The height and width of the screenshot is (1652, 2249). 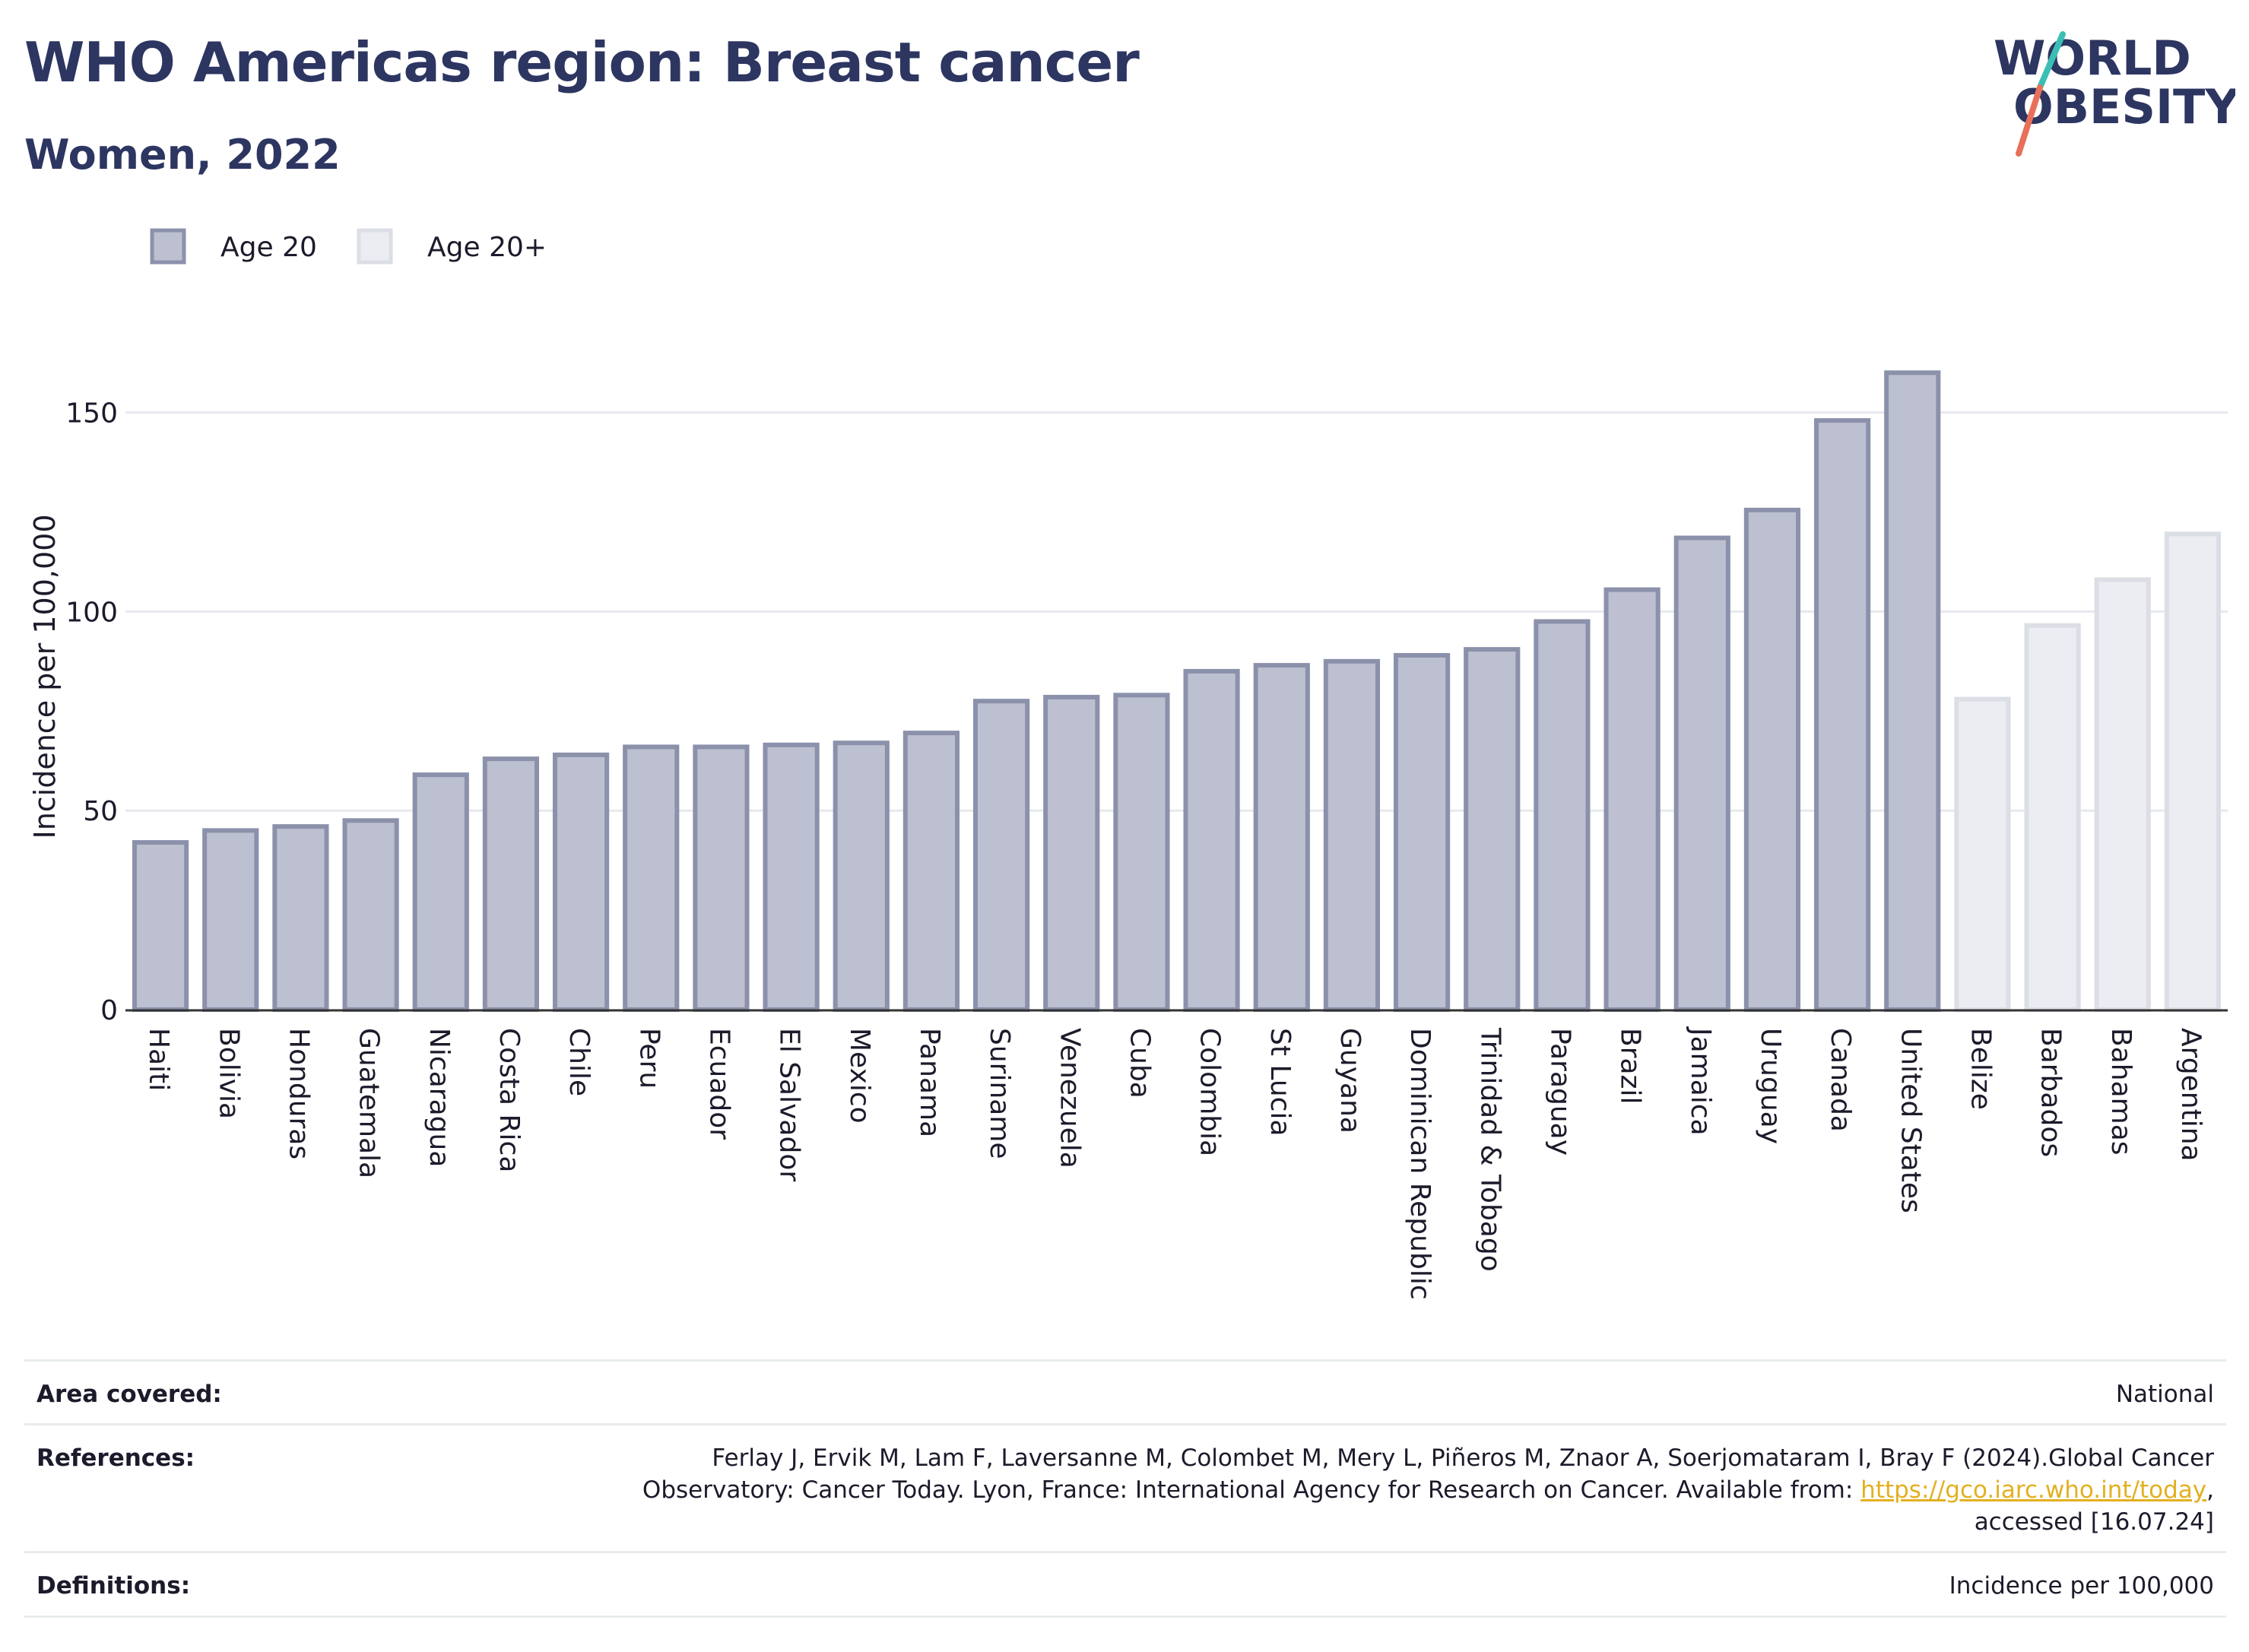 I want to click on bar-suriname, so click(x=1001, y=856).